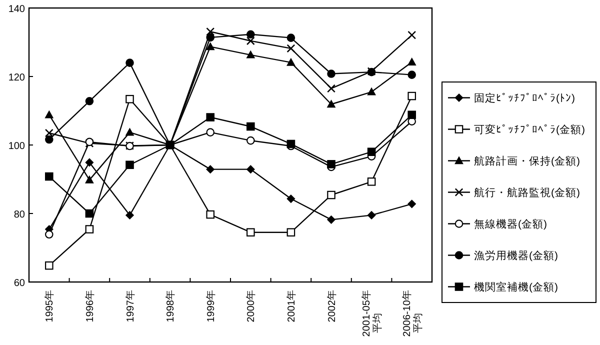 Image resolution: width=600 pixels, height=345 pixels. I want to click on y-tick-label: 60, so click(20, 283).